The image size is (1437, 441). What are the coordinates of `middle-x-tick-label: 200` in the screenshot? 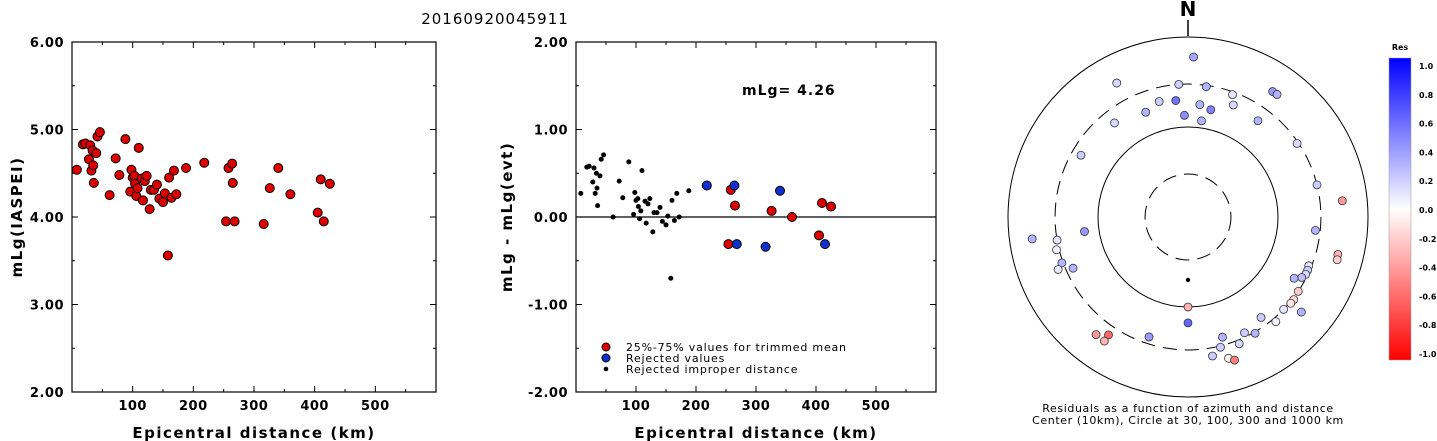 It's located at (696, 406).